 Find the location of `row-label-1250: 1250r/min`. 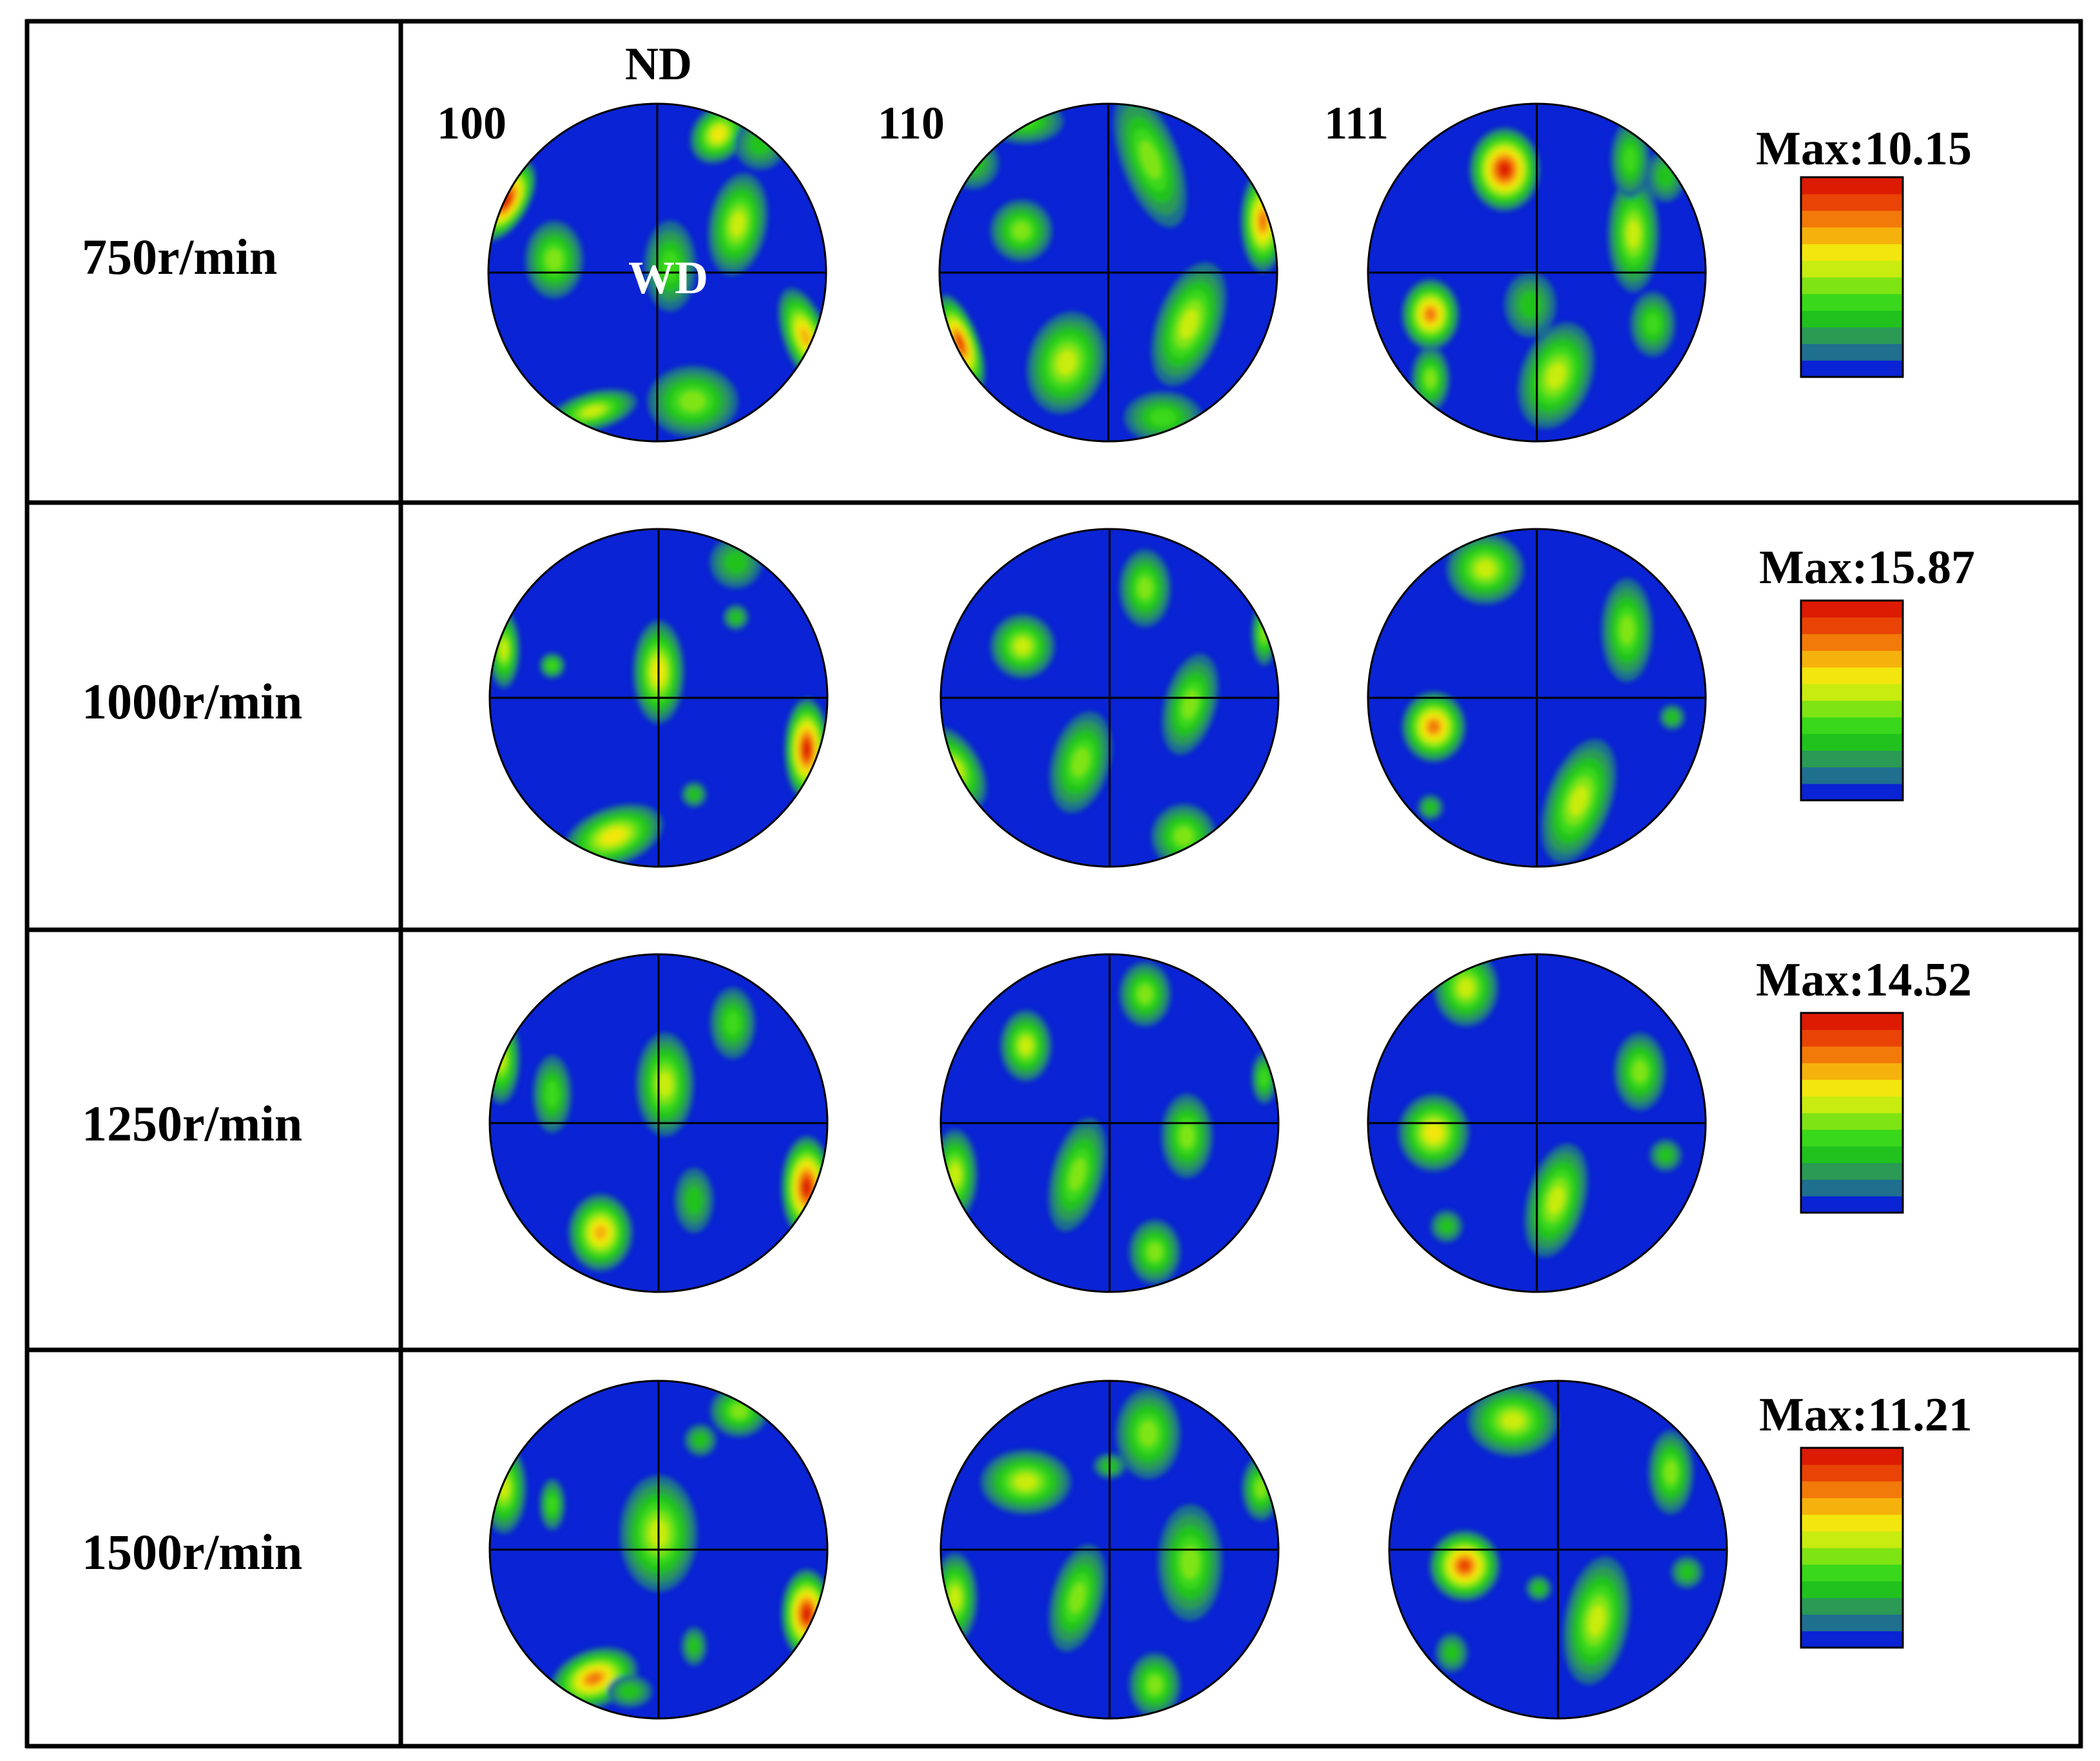

row-label-1250: 1250r/min is located at coordinates (192, 1123).